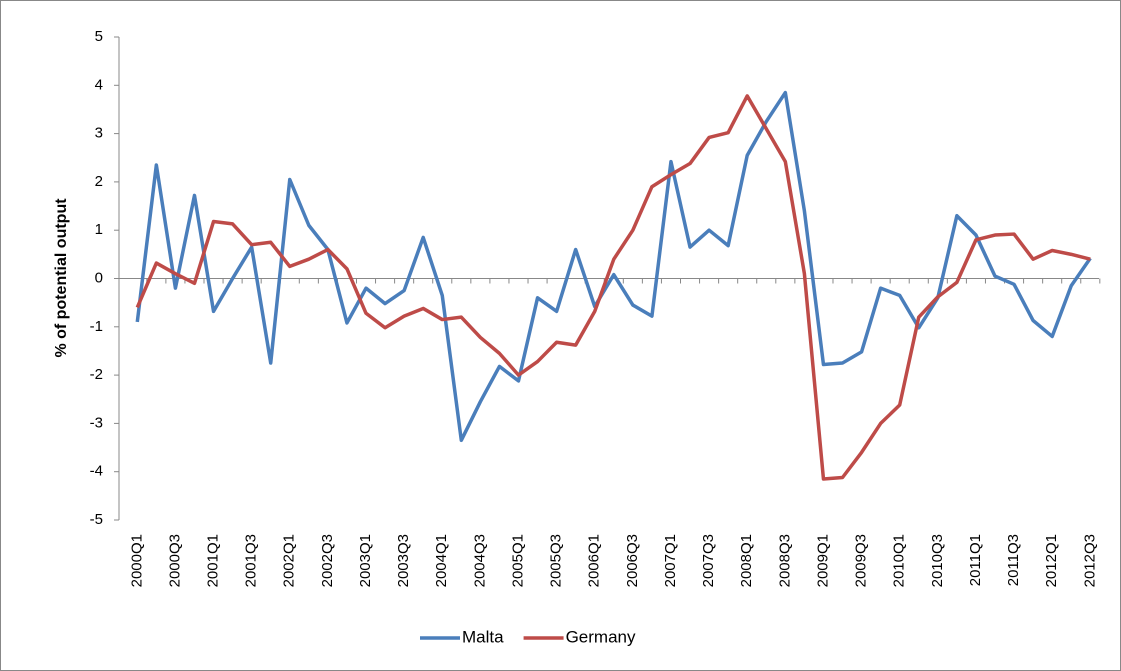 The image size is (1121, 671). Describe the element at coordinates (96, 374) in the screenshot. I see `y-tick-label: -2` at that location.